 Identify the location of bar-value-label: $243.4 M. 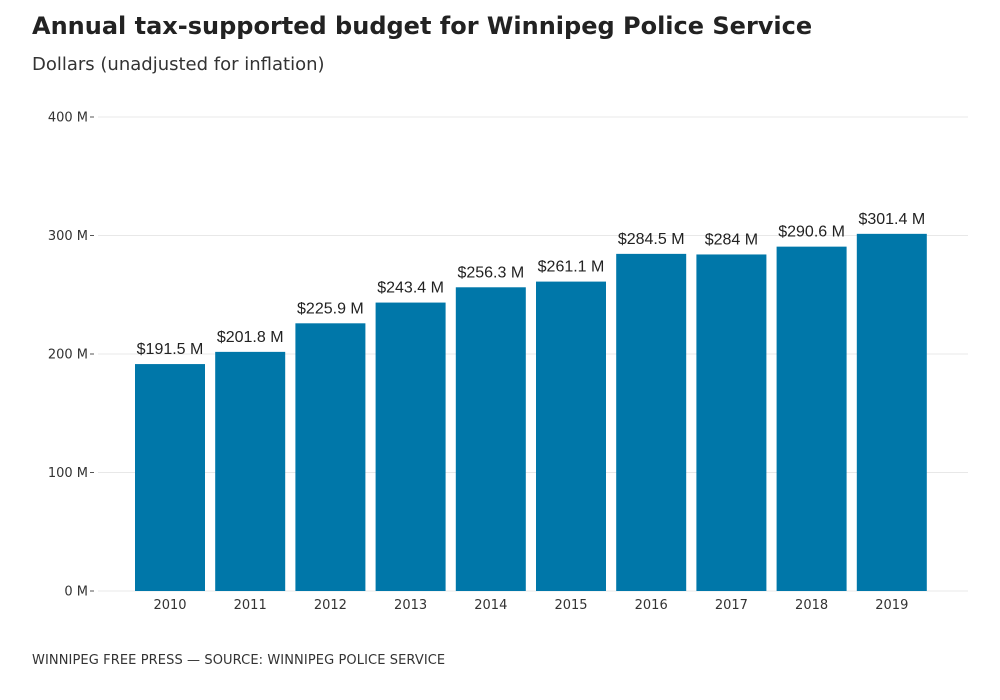
(410, 288).